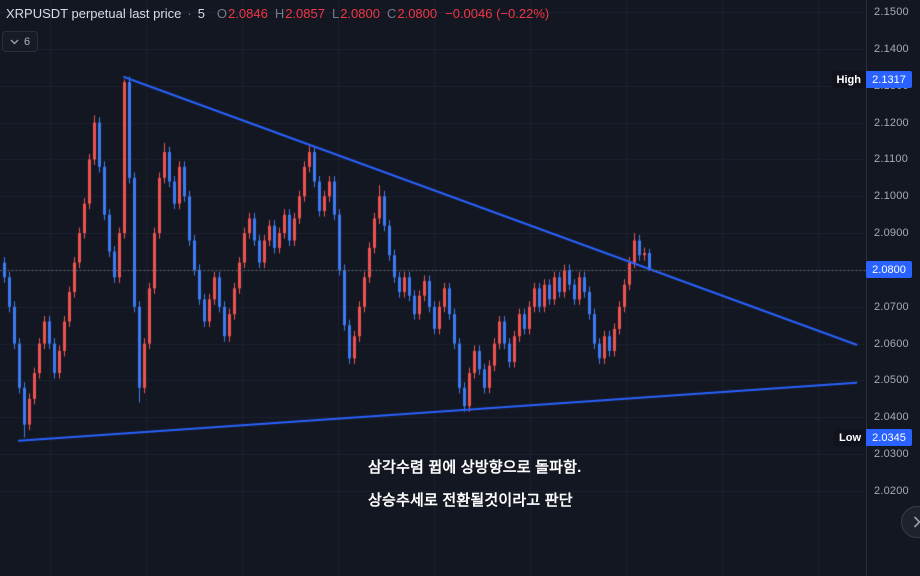  What do you see at coordinates (891, 306) in the screenshot?
I see `price-tick: 2.0700` at bounding box center [891, 306].